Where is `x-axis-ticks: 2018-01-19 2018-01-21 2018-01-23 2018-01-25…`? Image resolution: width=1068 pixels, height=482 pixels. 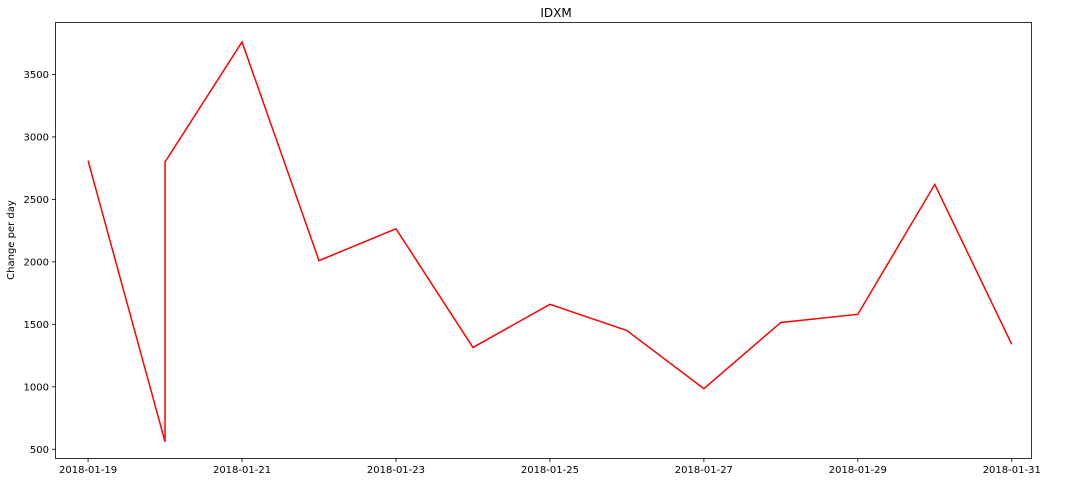 x-axis-ticks: 2018-01-19 2018-01-21 2018-01-23 2018-01-25… is located at coordinates (550, 467).